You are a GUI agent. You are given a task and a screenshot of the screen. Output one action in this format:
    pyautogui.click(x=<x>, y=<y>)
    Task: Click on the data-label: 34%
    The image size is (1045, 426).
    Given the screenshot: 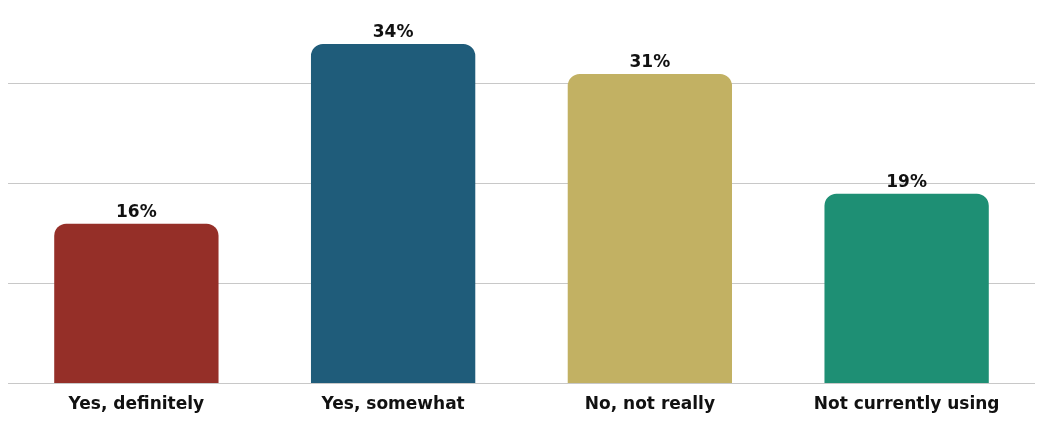 What is the action you would take?
    pyautogui.click(x=393, y=30)
    